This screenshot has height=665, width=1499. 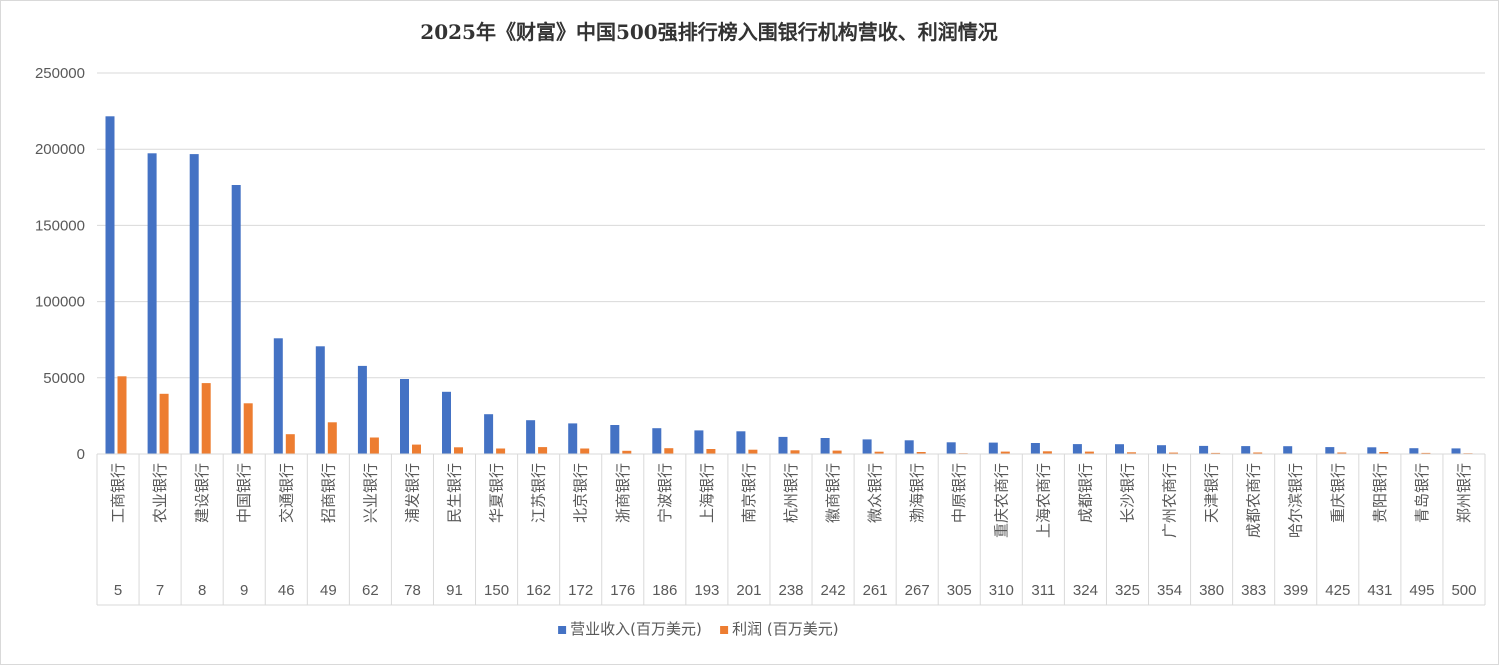 What do you see at coordinates (1085, 590) in the screenshot?
I see `rank-label: 324` at bounding box center [1085, 590].